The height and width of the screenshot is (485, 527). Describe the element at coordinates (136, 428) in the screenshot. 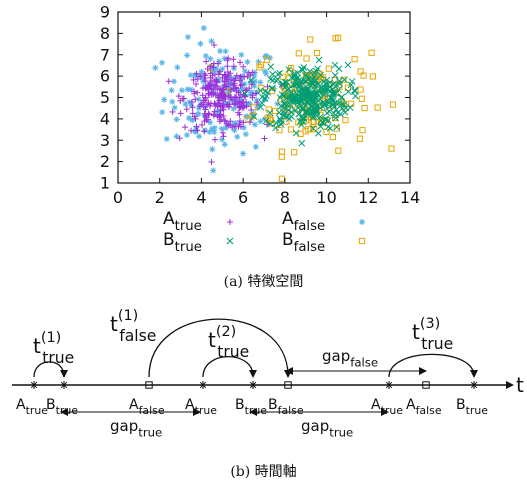

I see `gap-label-true: gaptrue` at that location.